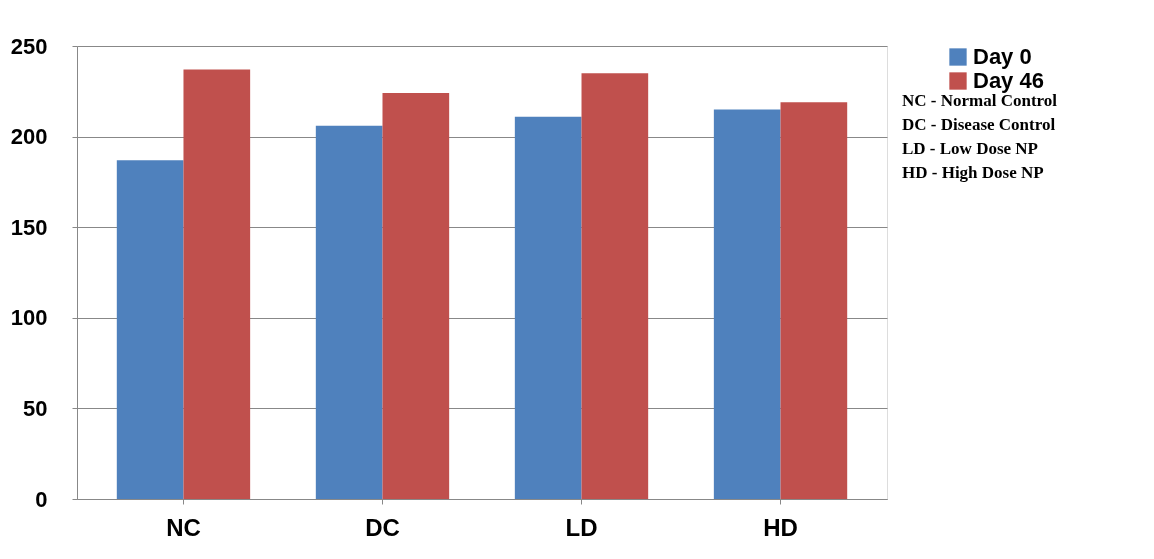  Describe the element at coordinates (1002, 56) in the screenshot. I see `legend-label: Day 0` at that location.